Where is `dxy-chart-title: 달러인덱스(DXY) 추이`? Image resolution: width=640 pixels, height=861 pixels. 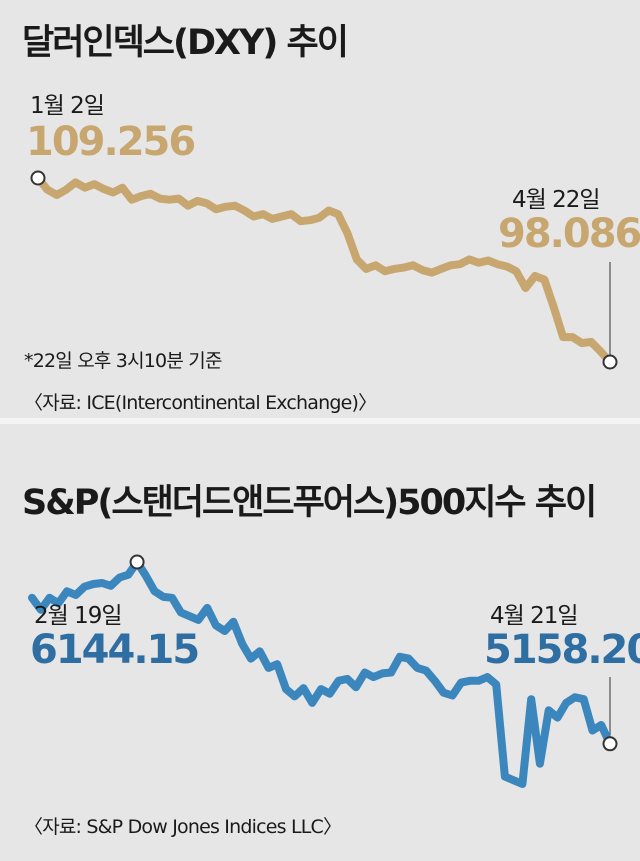
dxy-chart-title: 달러인덱스(DXY) 추이 is located at coordinates (185, 43).